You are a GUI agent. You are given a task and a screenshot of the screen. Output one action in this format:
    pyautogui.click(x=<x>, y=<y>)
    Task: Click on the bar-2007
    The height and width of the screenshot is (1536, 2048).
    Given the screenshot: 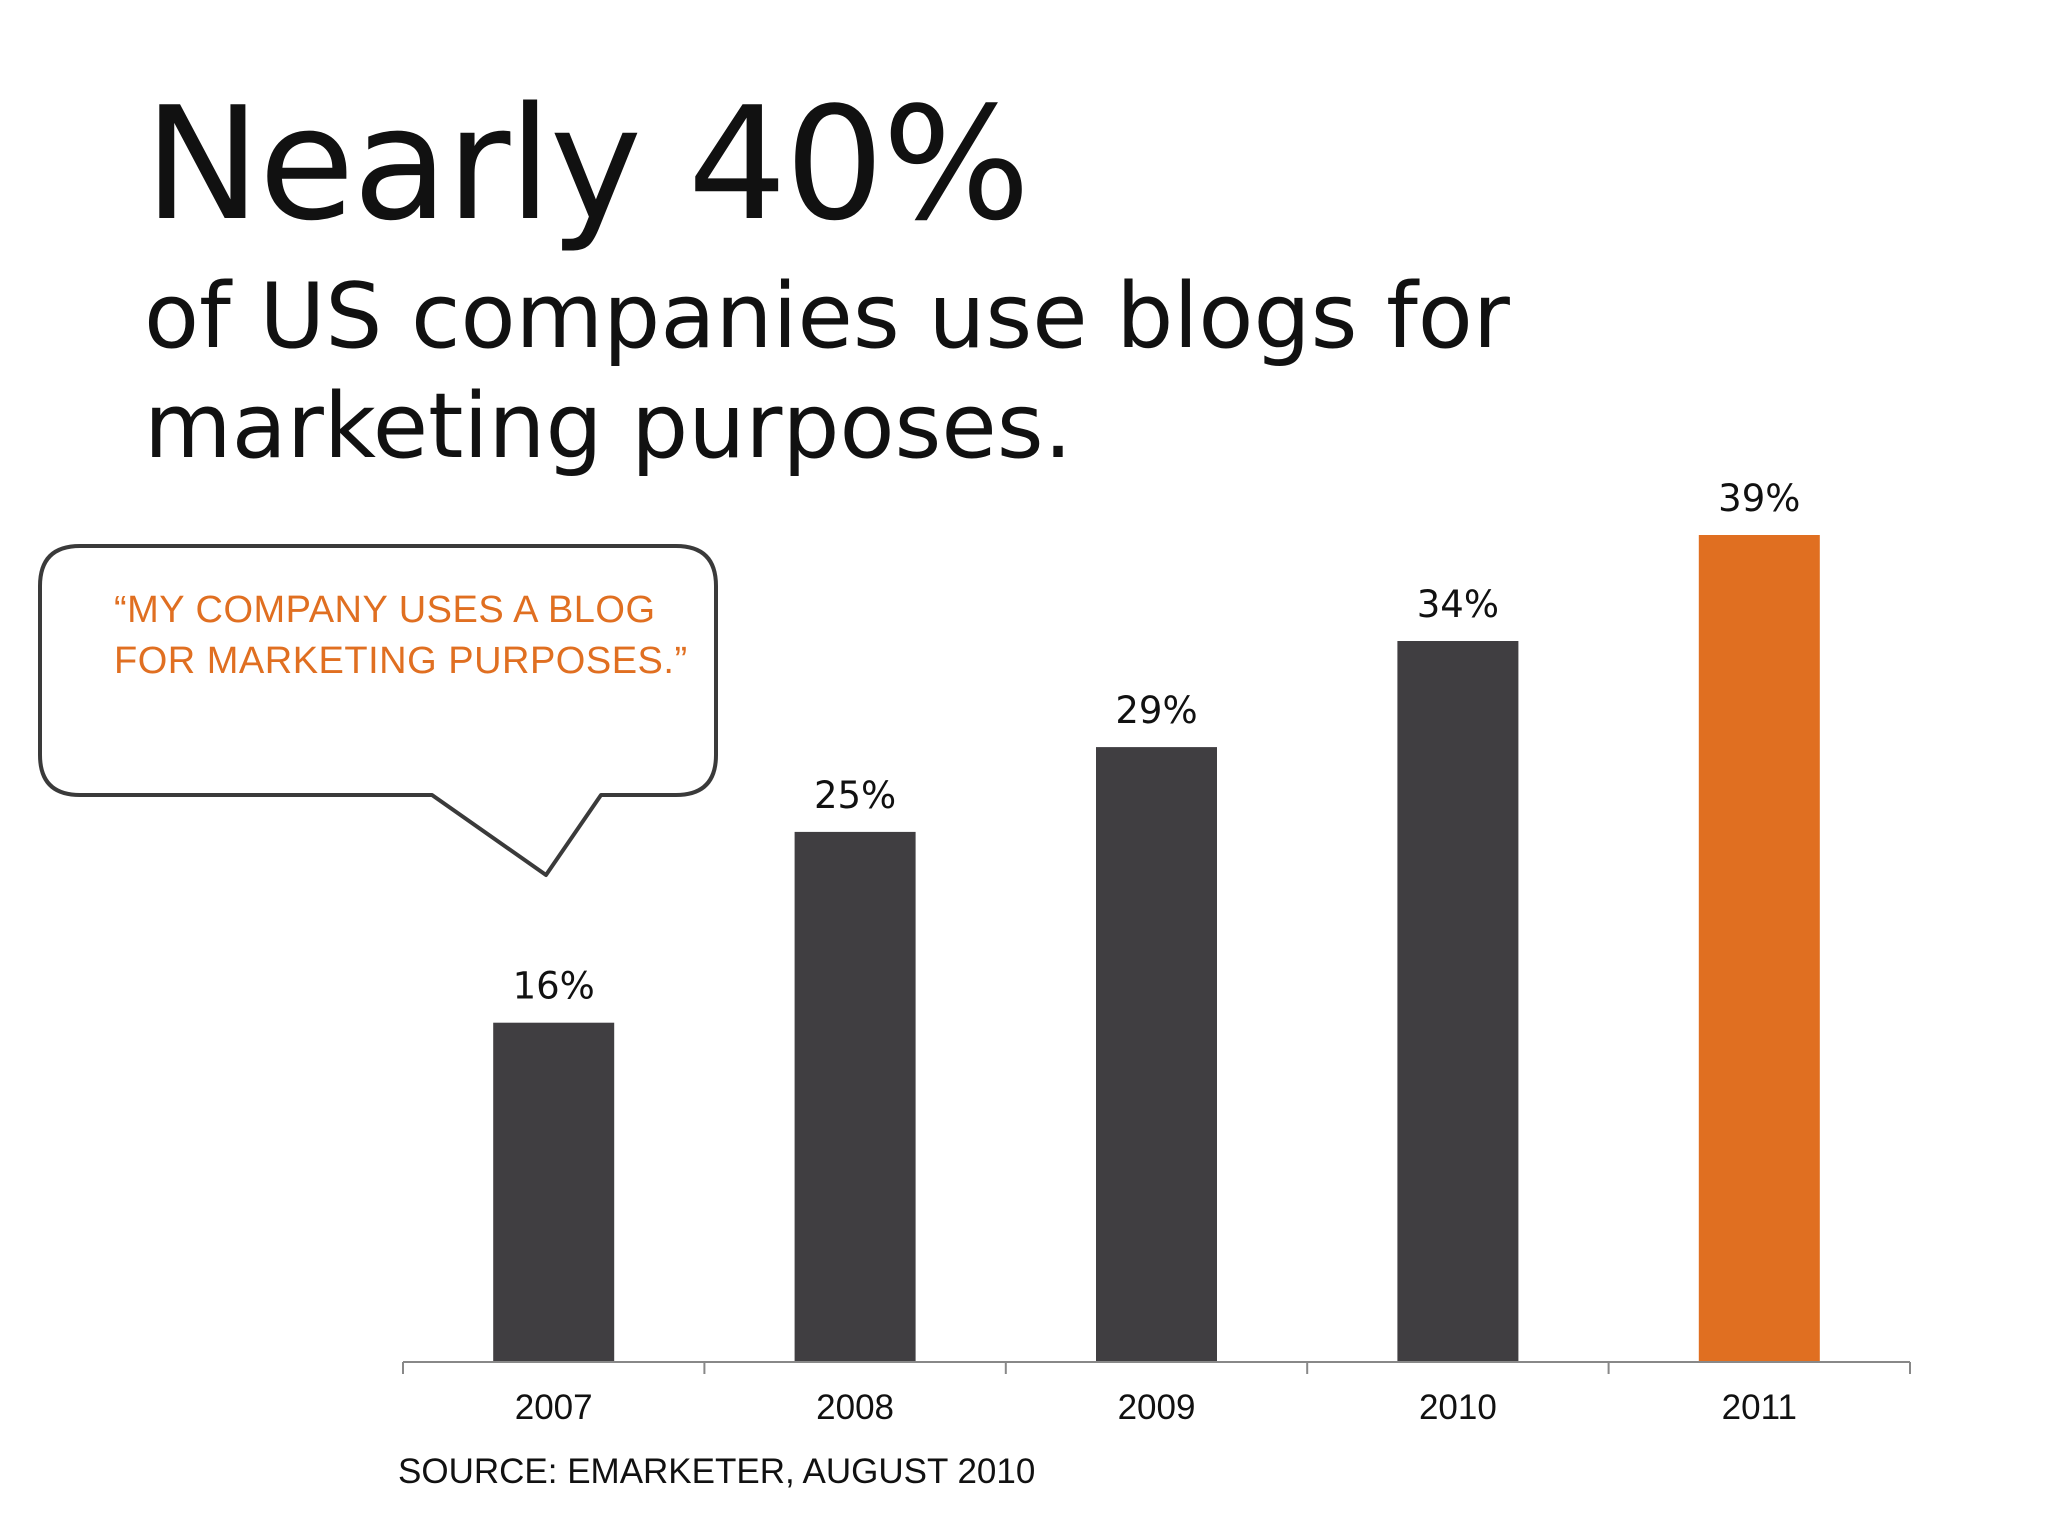 What is the action you would take?
    pyautogui.click(x=554, y=1192)
    